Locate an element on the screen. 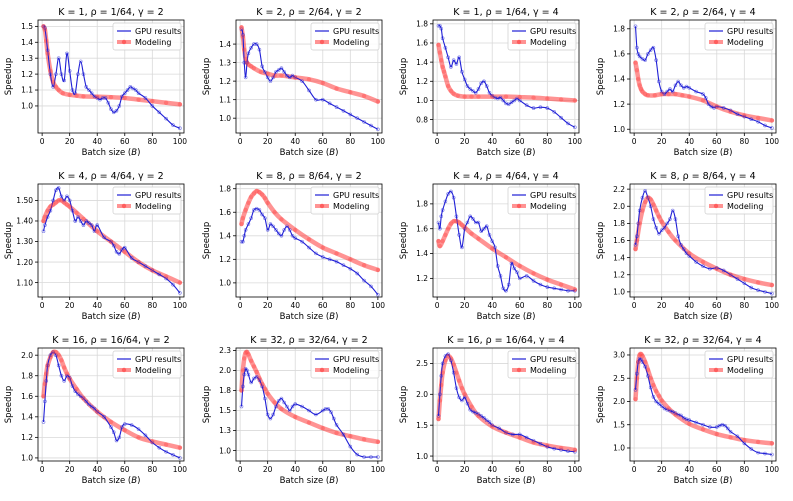 The image size is (793, 501). modeling-series-line is located at coordinates (507, 255).